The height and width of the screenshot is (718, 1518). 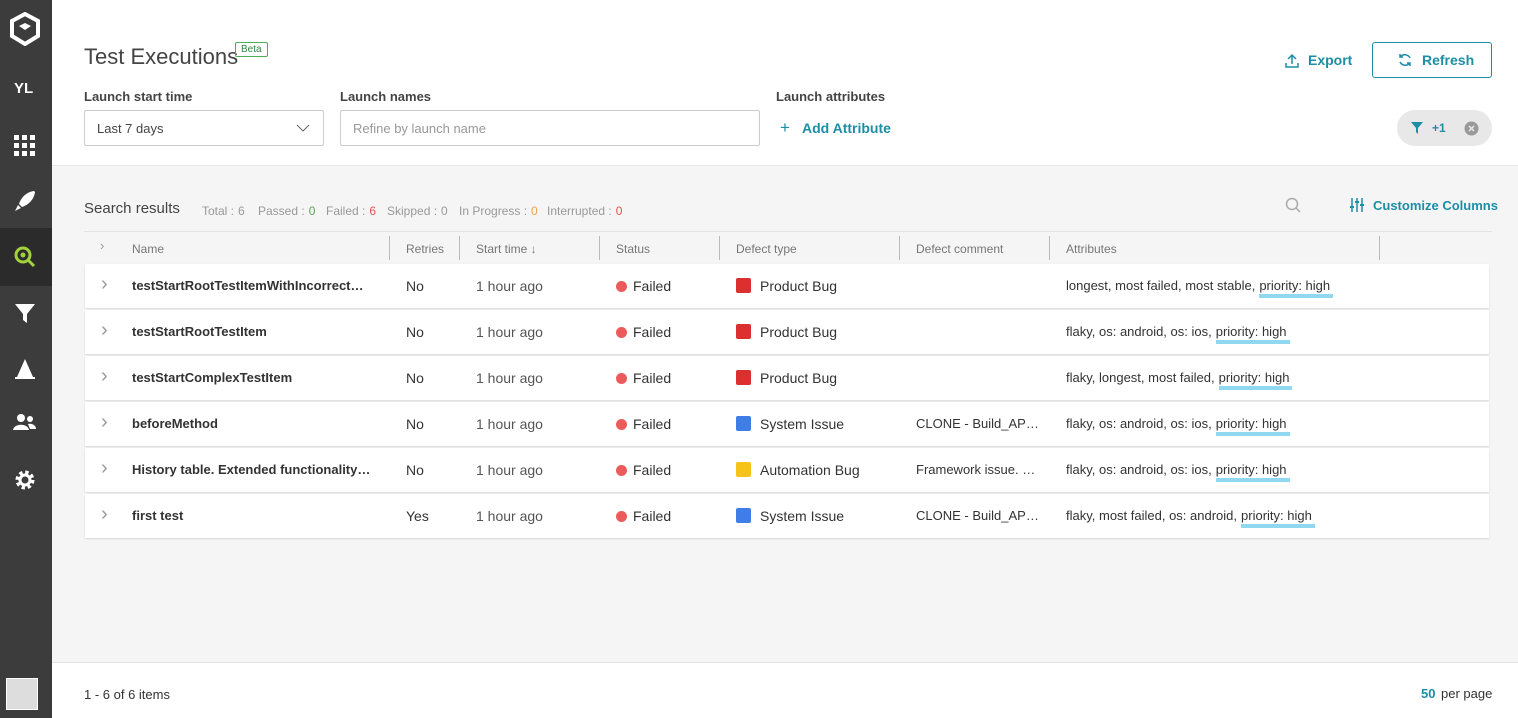 What do you see at coordinates (417, 516) in the screenshot?
I see `retries: Yes` at bounding box center [417, 516].